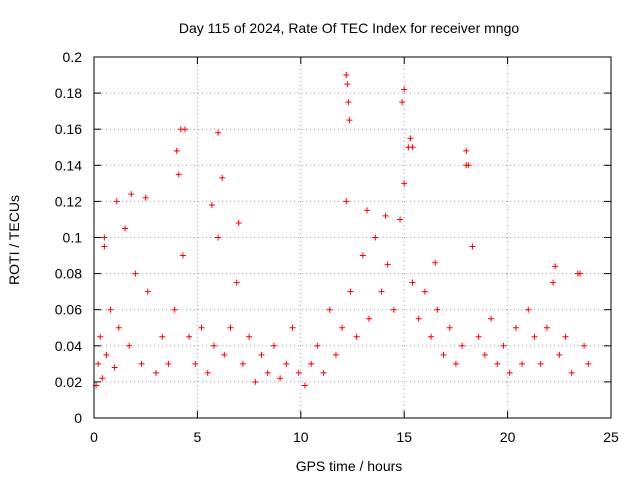 The width and height of the screenshot is (640, 480). I want to click on y-tick-label: 0.2, so click(73, 57).